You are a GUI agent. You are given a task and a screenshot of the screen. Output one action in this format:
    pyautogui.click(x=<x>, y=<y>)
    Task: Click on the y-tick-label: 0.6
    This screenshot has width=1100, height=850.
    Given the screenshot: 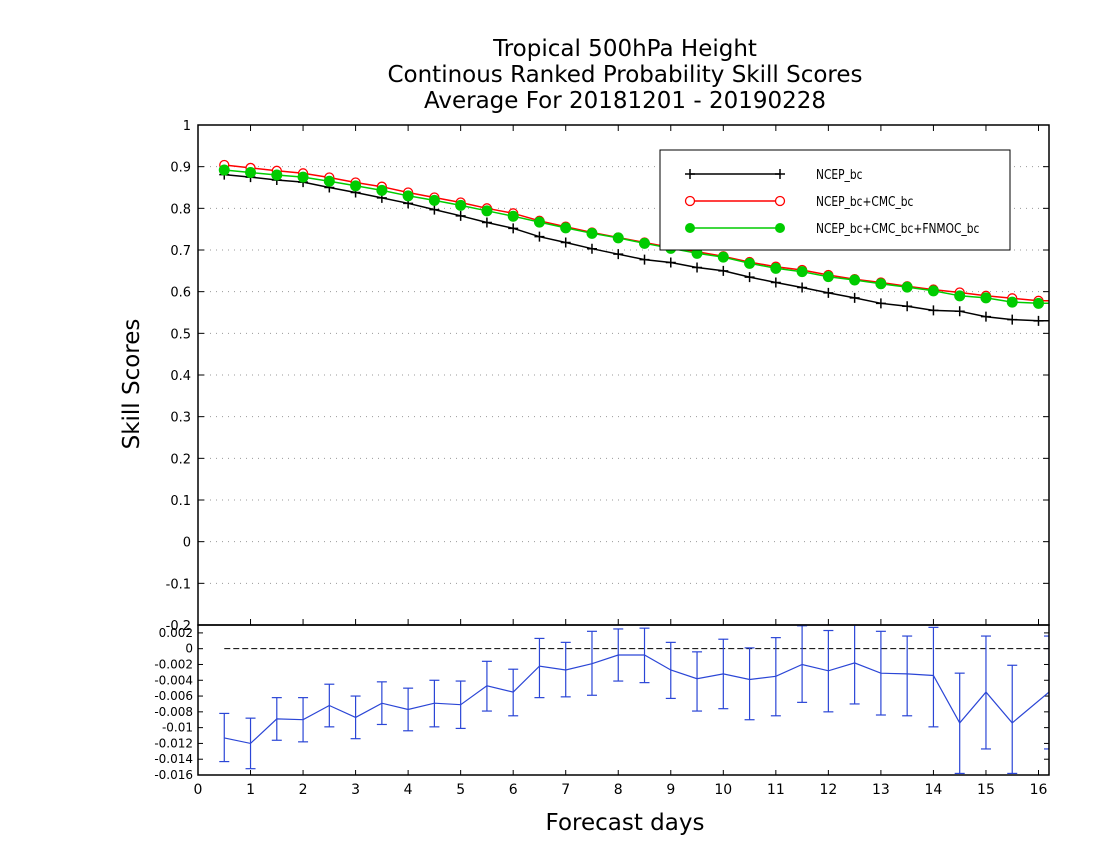 What is the action you would take?
    pyautogui.click(x=180, y=293)
    